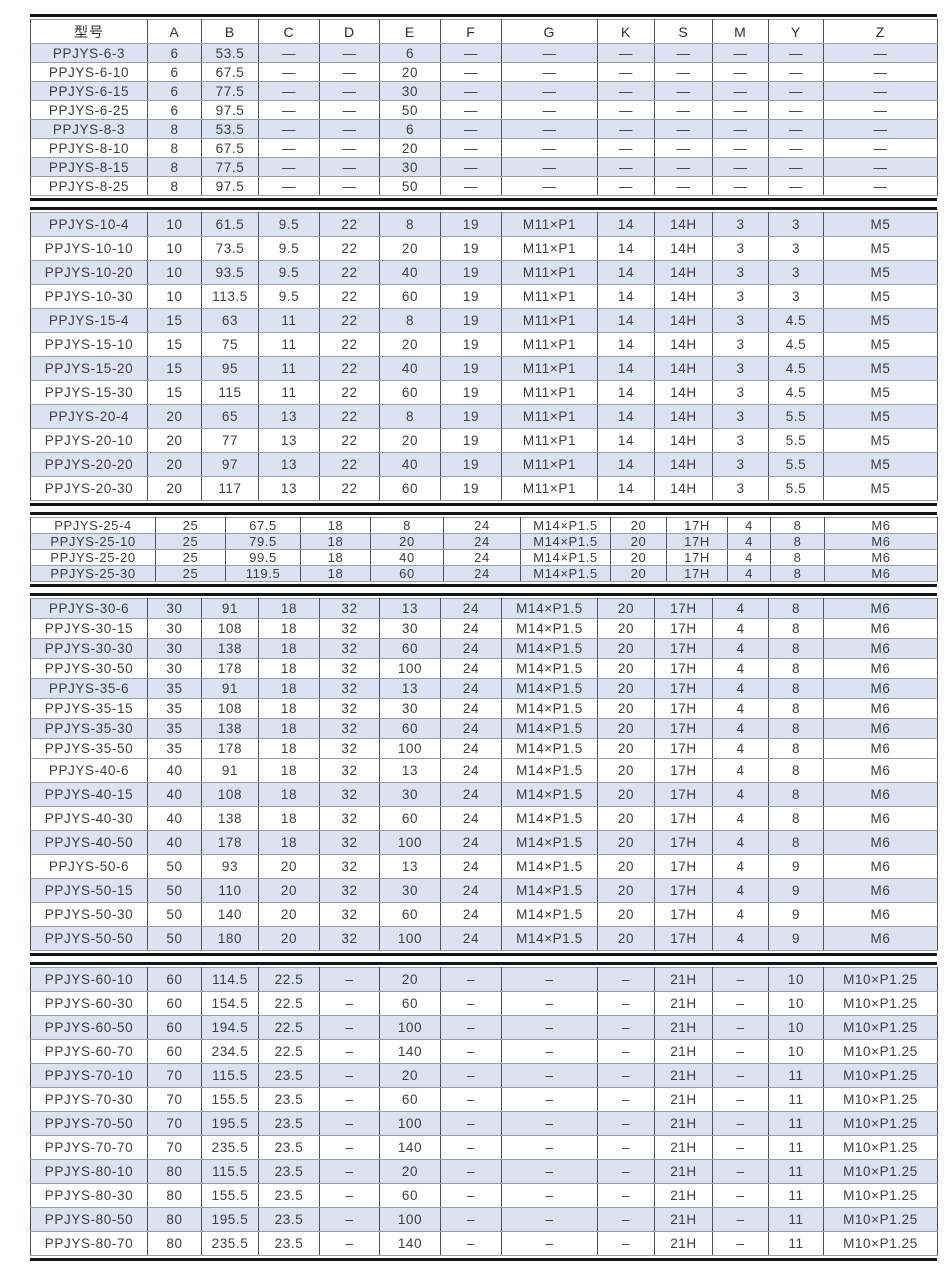  I want to click on value-cell: 8, so click(410, 416).